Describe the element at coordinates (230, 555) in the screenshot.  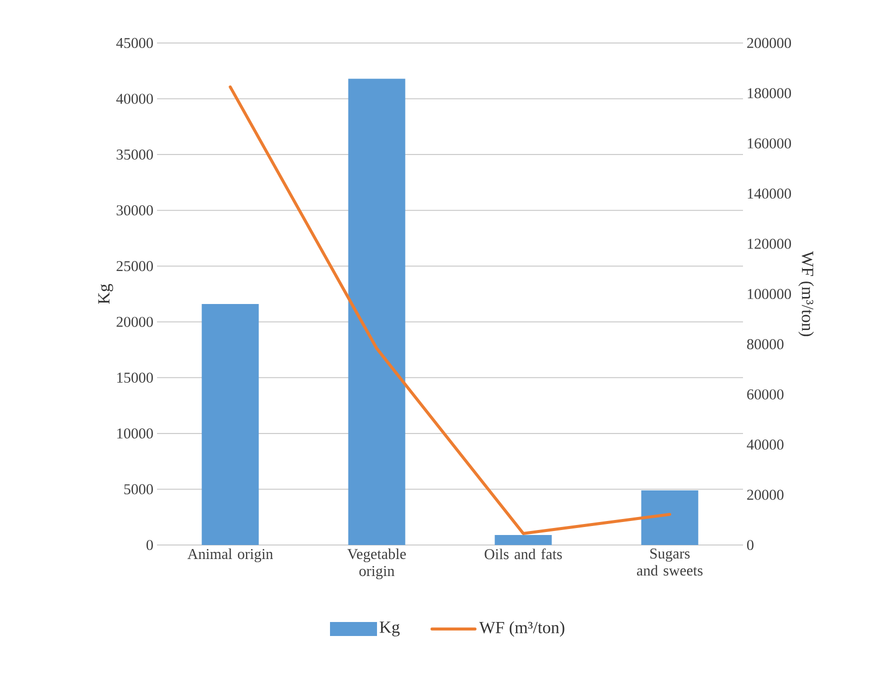
I see `x-tick-label: Animal origin` at that location.